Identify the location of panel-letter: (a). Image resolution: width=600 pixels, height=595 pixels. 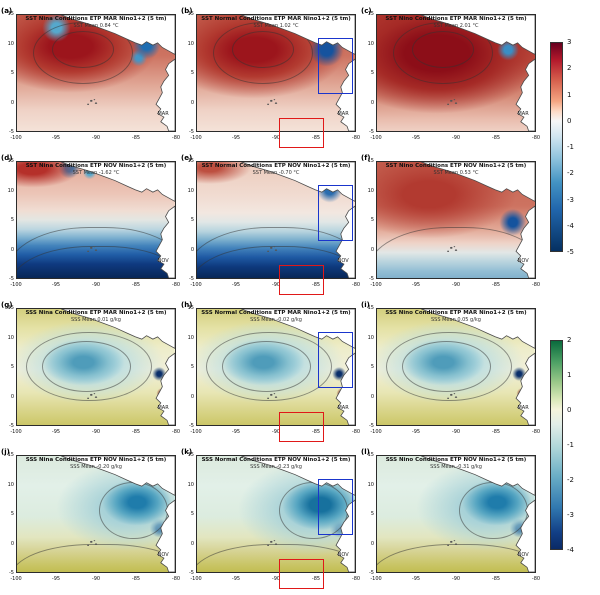
(7, 11).